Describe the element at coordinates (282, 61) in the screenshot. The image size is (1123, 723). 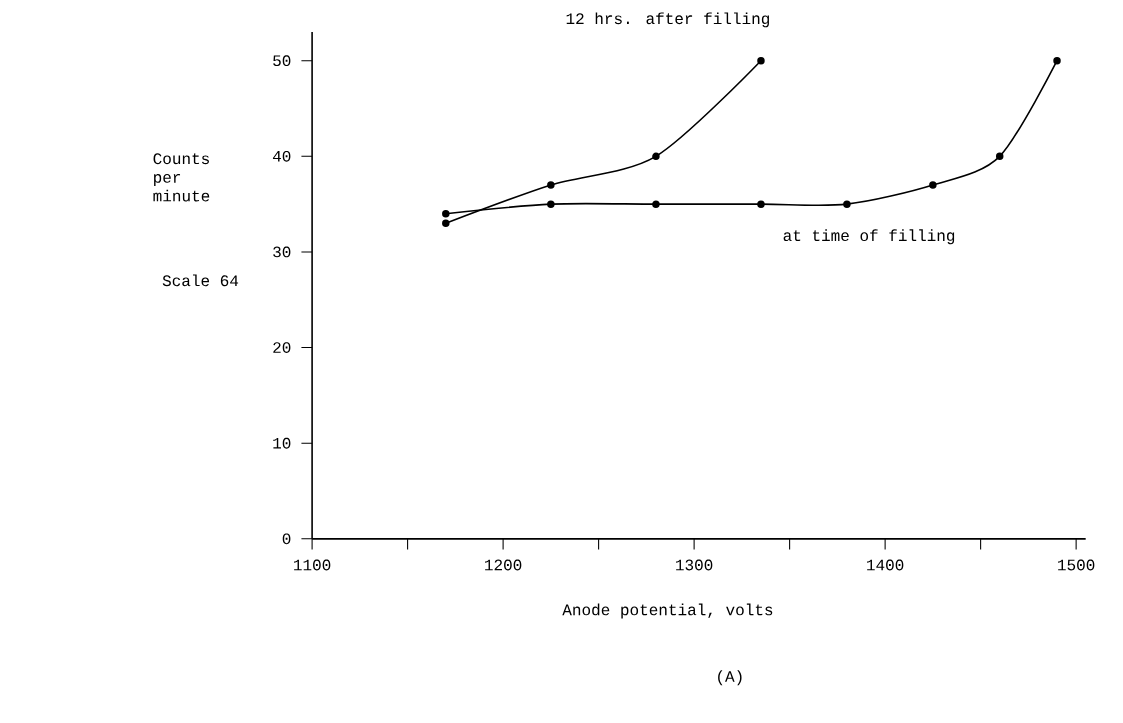
I see `y-tick-label: 50` at that location.